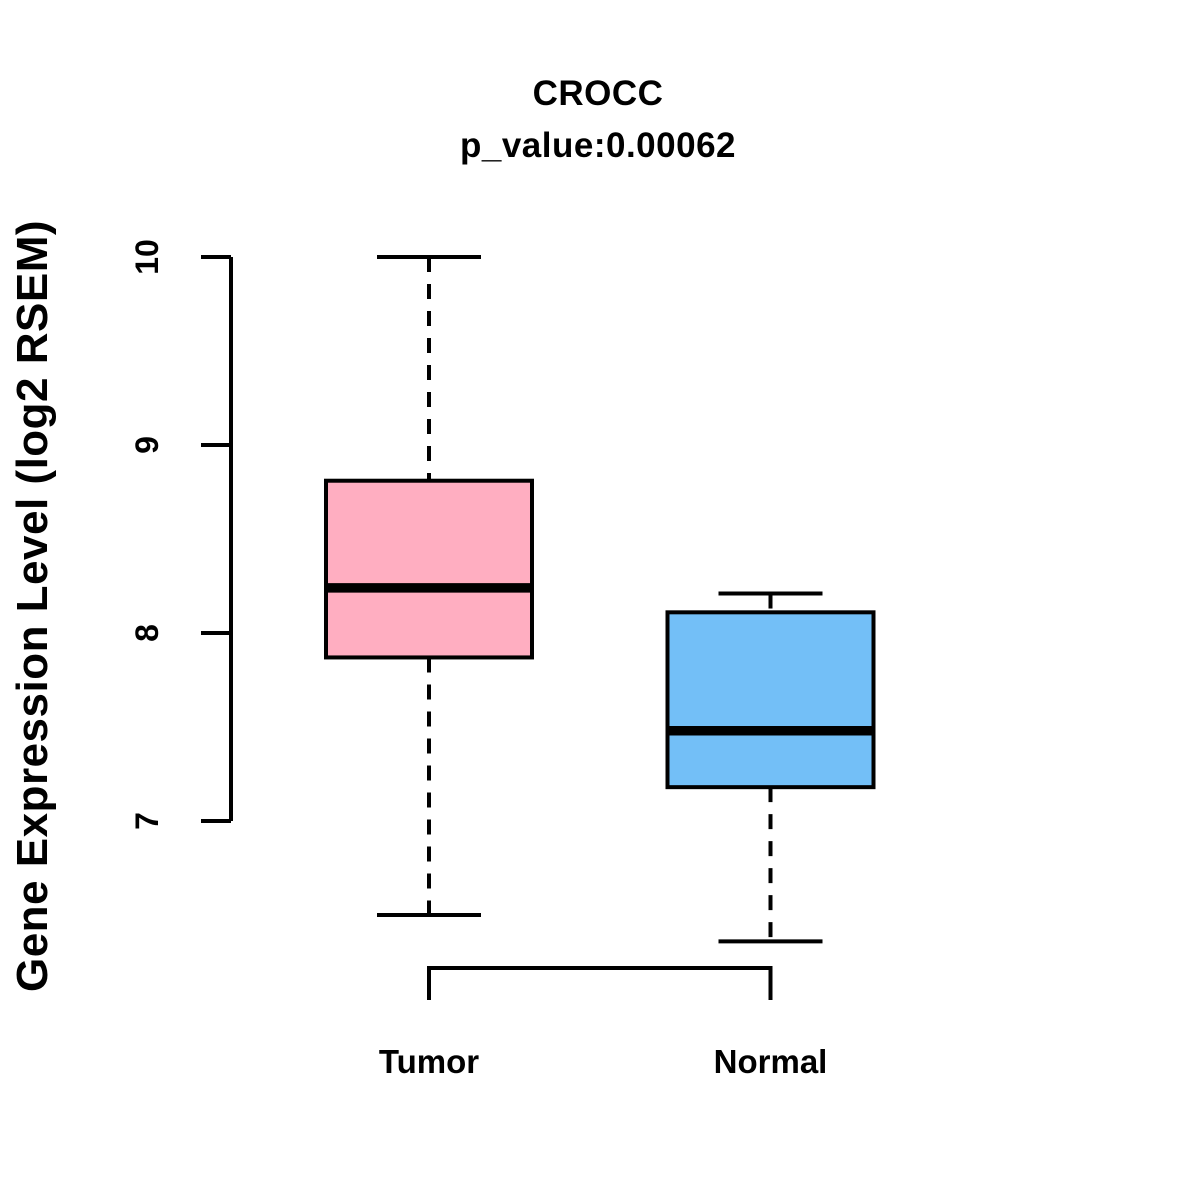  What do you see at coordinates (429, 569) in the screenshot?
I see `box-tumor` at bounding box center [429, 569].